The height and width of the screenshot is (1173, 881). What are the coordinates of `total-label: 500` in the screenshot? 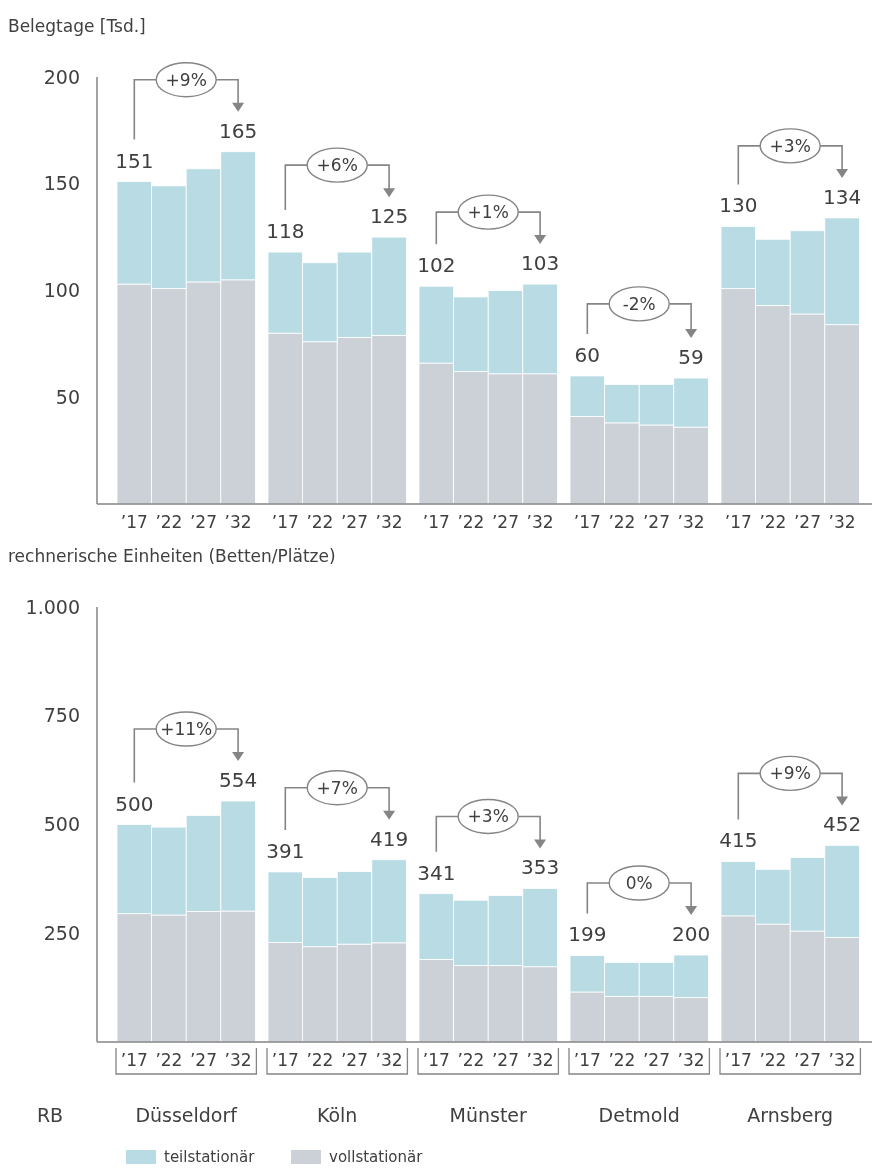 It's located at (134, 803).